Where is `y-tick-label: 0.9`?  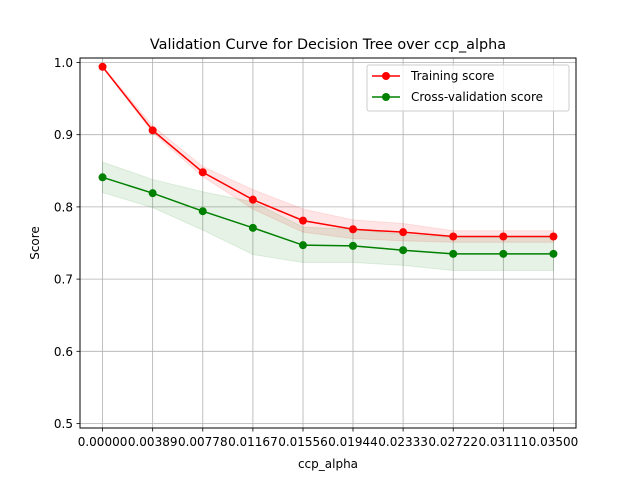 y-tick-label: 0.9 is located at coordinates (63, 135).